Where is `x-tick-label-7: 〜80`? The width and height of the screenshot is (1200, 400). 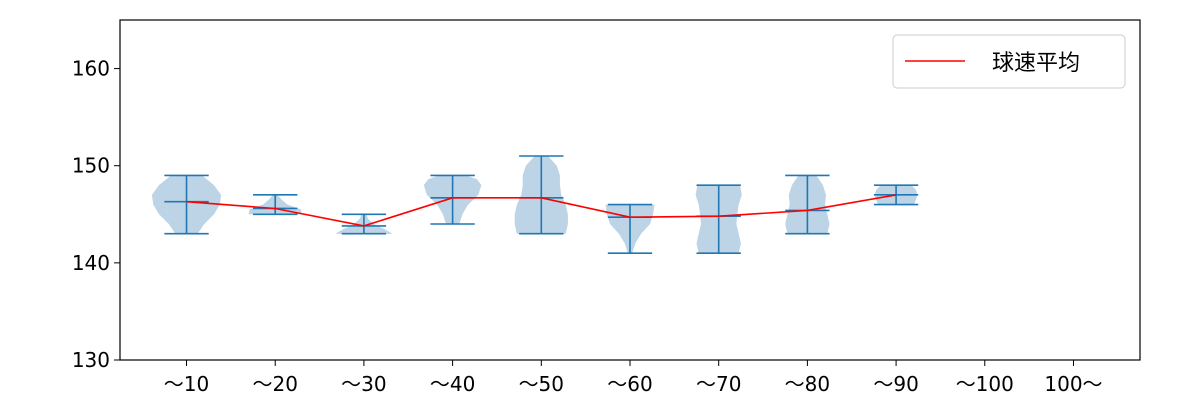
x-tick-label-7: 〜80 is located at coordinates (807, 384).